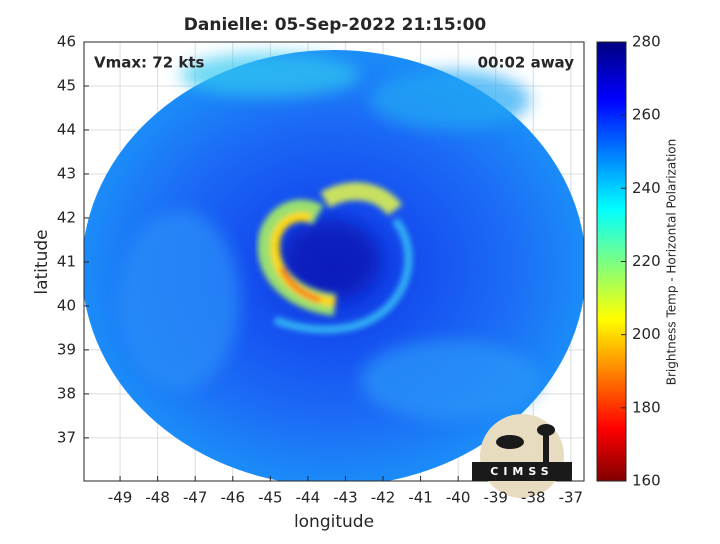  What do you see at coordinates (270, 498) in the screenshot?
I see `x-tick-label: -45` at bounding box center [270, 498].